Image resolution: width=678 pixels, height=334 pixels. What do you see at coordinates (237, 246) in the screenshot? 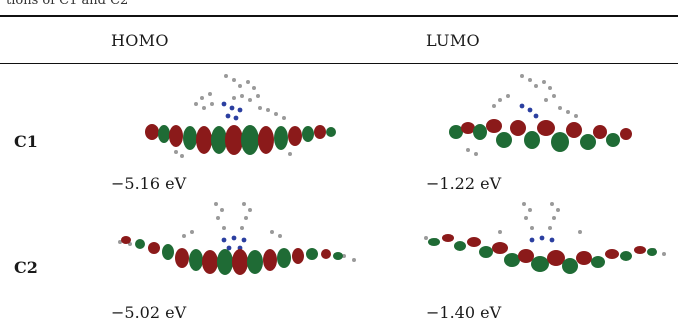
I see `c2-homo-orbital-image` at bounding box center [237, 246].